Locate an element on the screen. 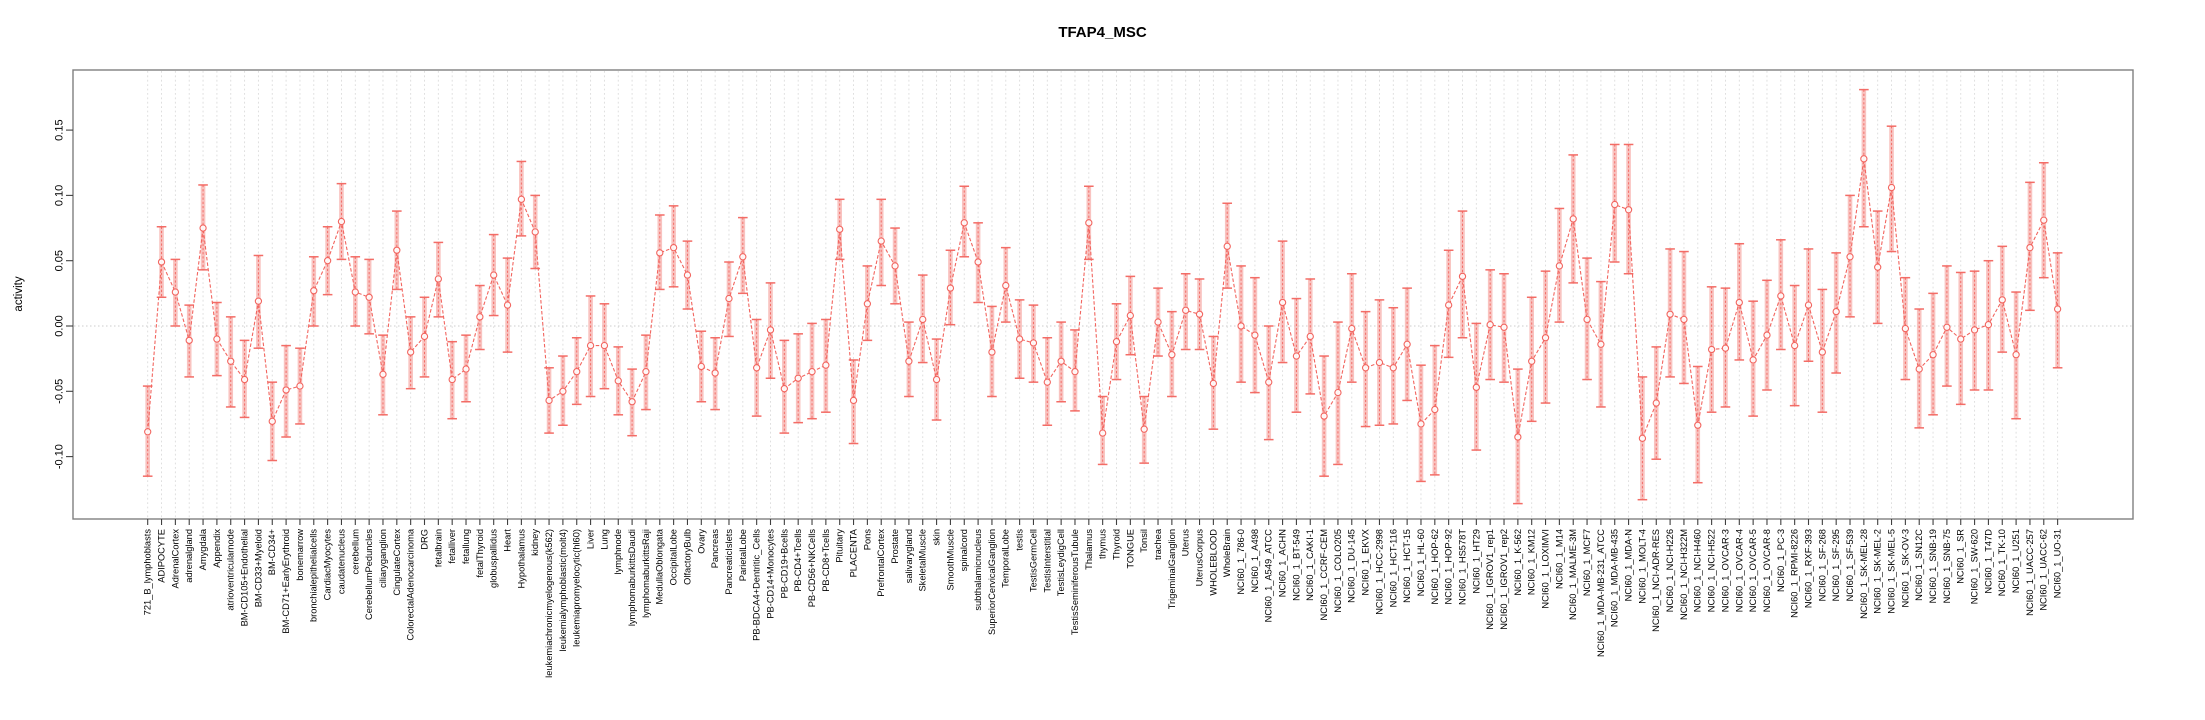 Image resolution: width=2205 pixels, height=720 pixels. x-axis-label: NCI60_1_786-0 is located at coordinates (1241, 562).